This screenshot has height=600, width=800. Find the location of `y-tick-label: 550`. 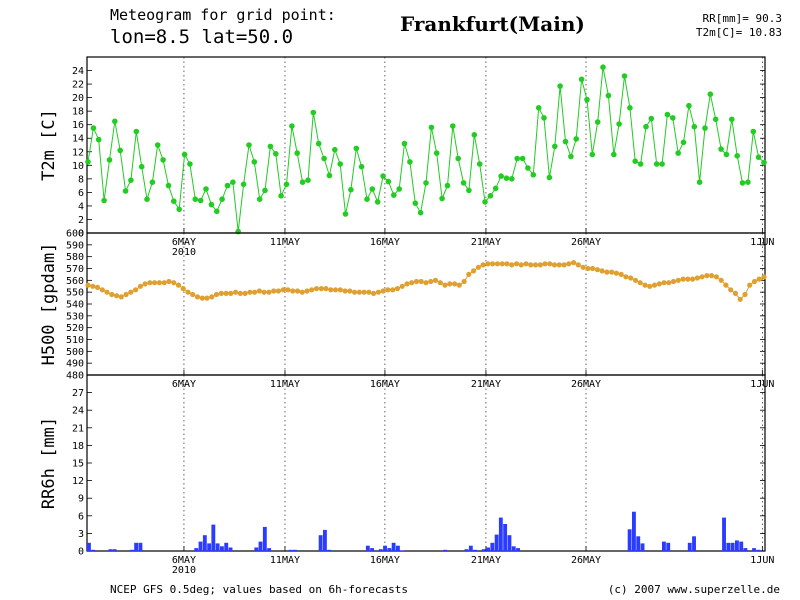

y-tick-label: 550 is located at coordinates (75, 293).